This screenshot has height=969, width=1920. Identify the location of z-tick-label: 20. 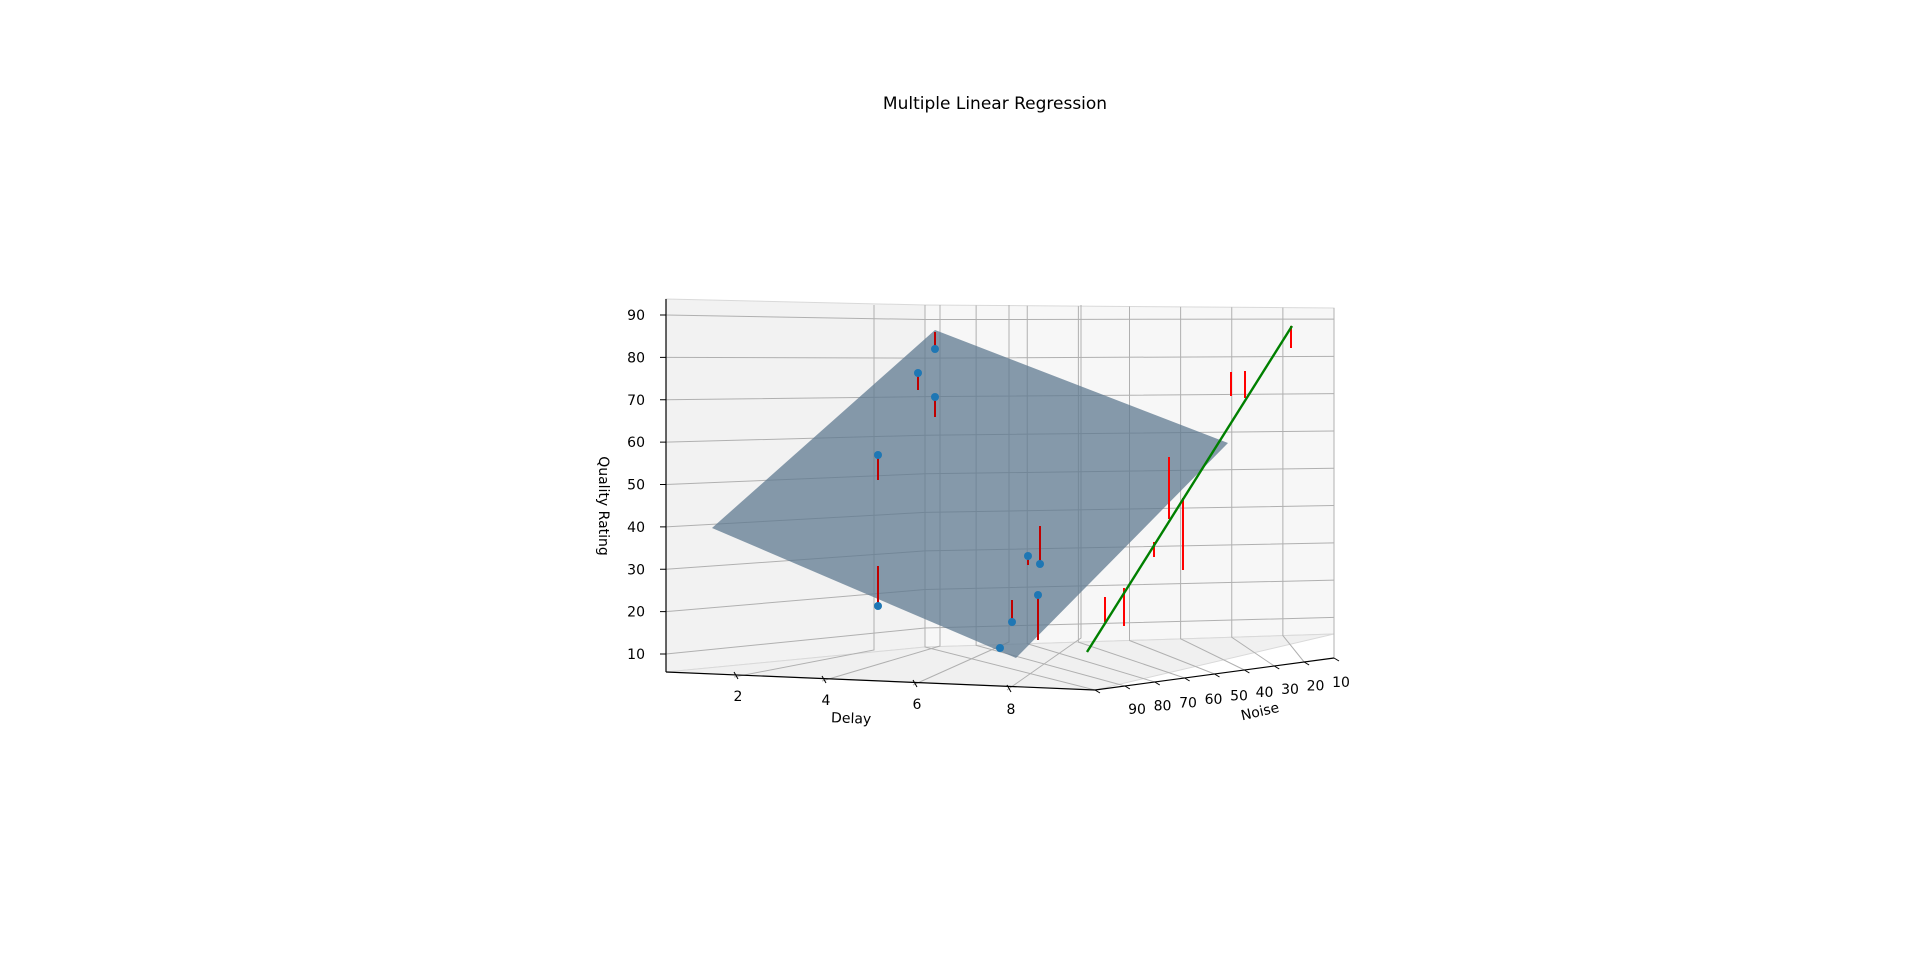
(636, 613).